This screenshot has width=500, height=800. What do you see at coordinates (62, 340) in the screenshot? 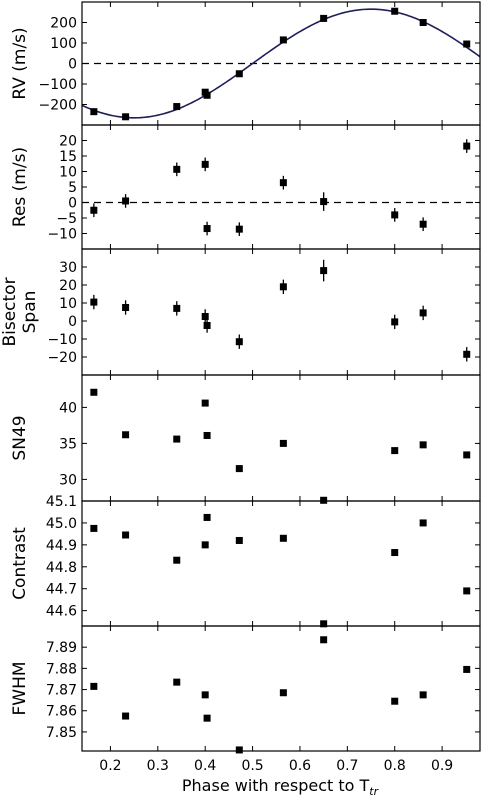
I see `bis-ytick-label: −10` at bounding box center [62, 340].